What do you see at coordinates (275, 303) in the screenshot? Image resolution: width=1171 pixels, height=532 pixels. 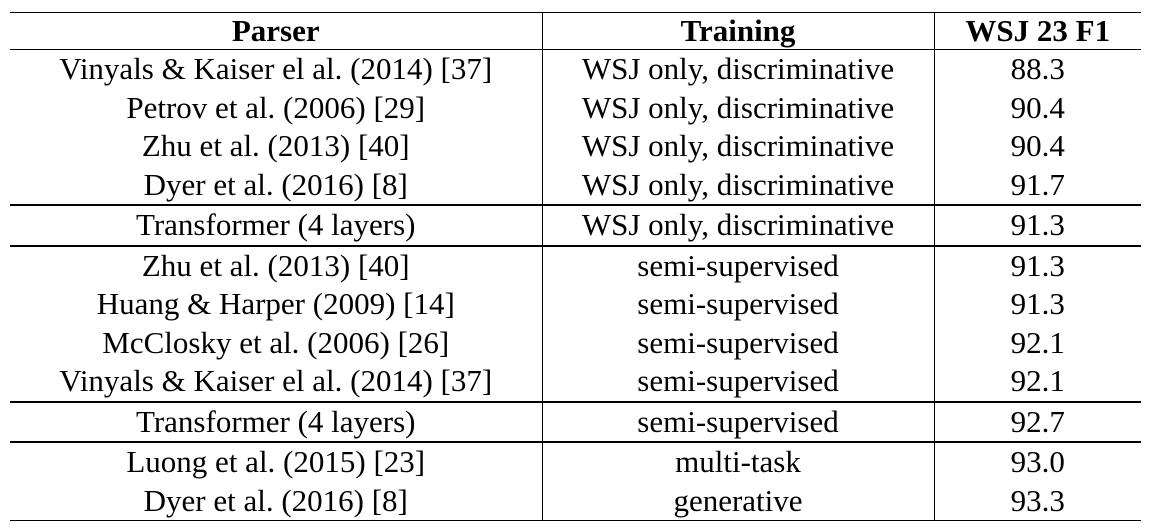 I see `cell-parser: Huang & Harper (2009) [14]` at bounding box center [275, 303].